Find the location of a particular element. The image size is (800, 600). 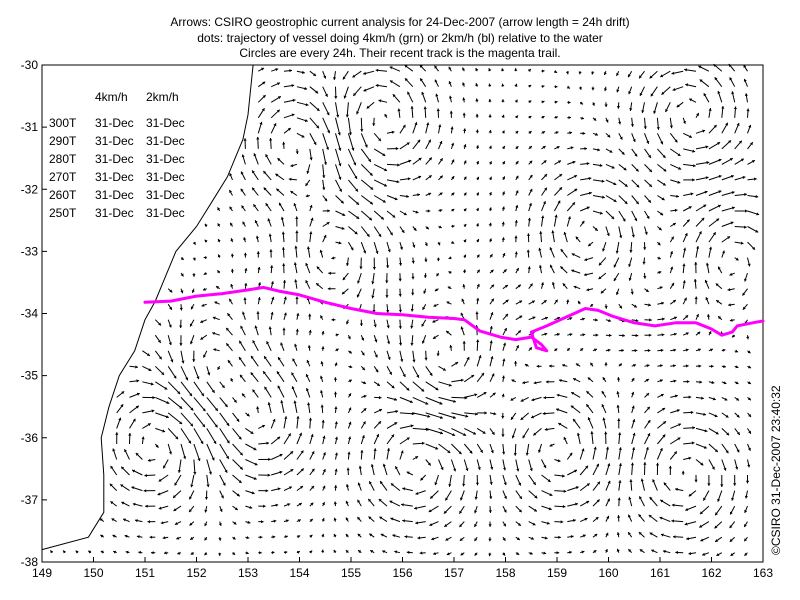

y-axis-ticks: -30-31-32-33-34-35-36-37-38 is located at coordinates (34, 313).